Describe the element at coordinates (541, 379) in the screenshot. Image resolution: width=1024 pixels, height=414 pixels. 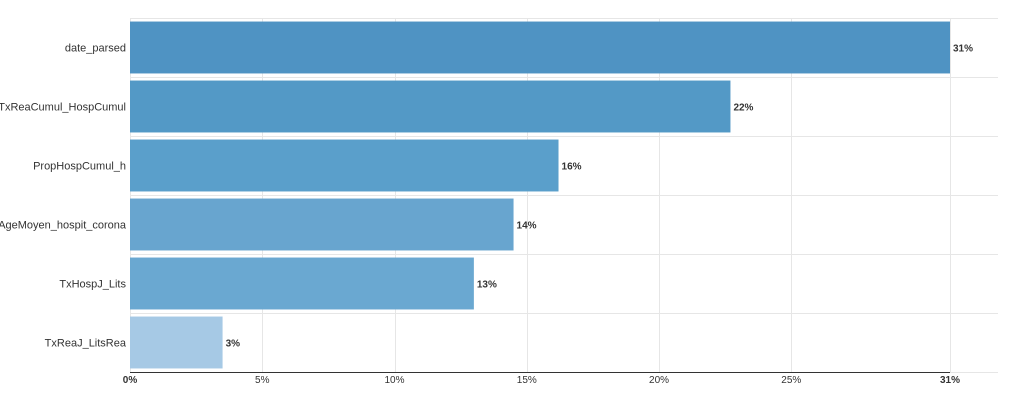
I see `x-axis: 0% 5% 10% 15% 20% 25% 31%` at that location.